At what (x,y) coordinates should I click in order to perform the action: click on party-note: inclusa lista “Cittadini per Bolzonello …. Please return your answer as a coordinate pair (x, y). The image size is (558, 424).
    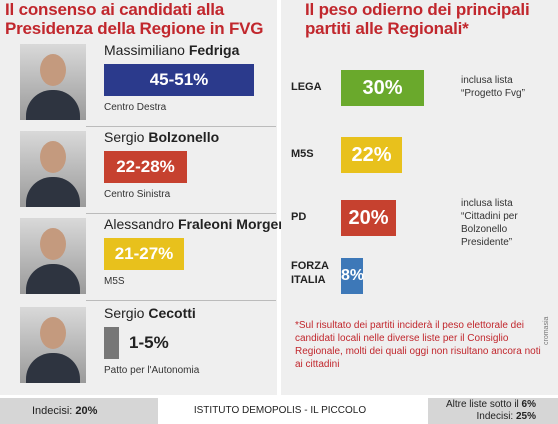
    Looking at the image, I should click on (489, 223).